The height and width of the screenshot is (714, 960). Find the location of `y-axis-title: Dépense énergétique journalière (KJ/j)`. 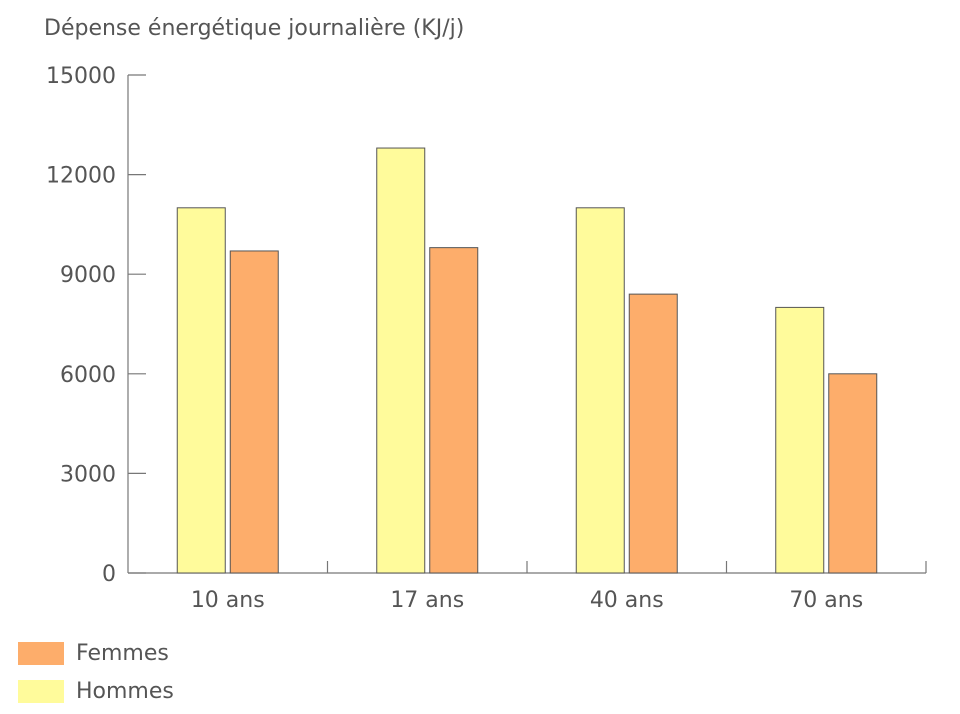

y-axis-title: Dépense énergétique journalière (KJ/j) is located at coordinates (254, 28).